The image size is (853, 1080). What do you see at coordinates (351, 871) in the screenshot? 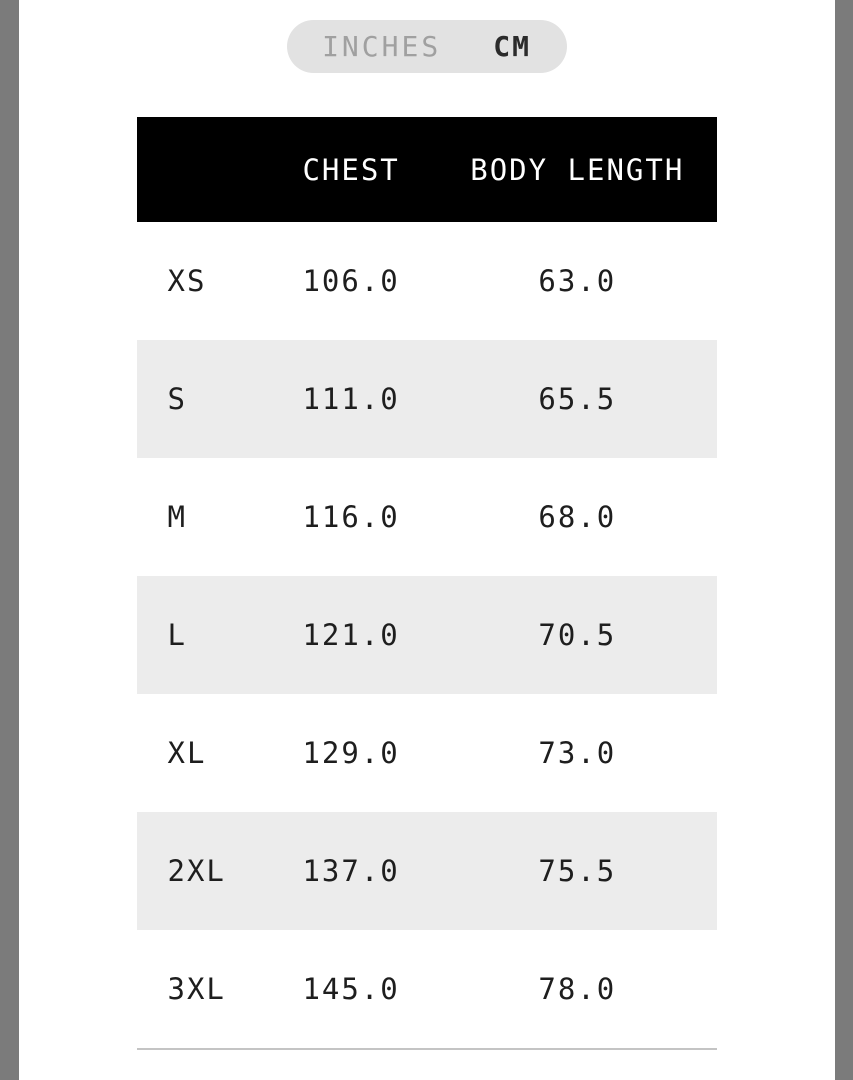
I see `chest-cell: 137.0` at bounding box center [351, 871].